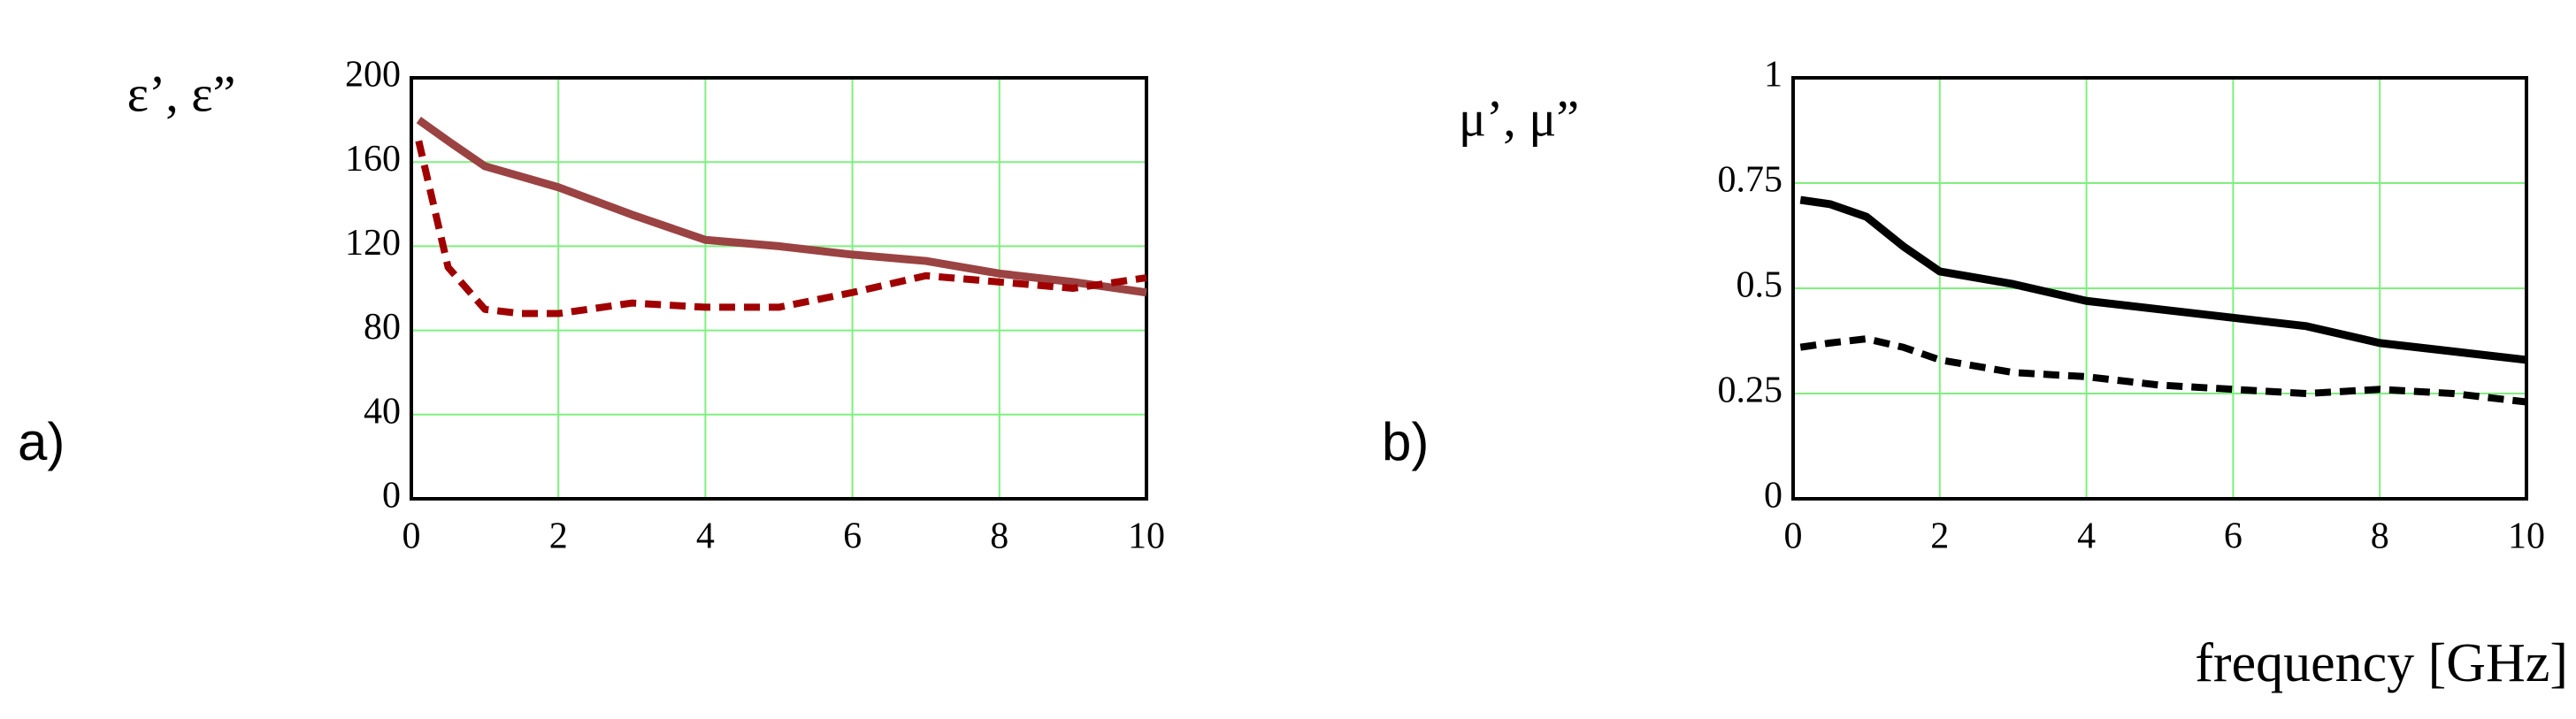 This screenshot has width=2576, height=719. Describe the element at coordinates (181, 94) in the screenshot. I see `y-axis-label: ε’, ε”` at that location.